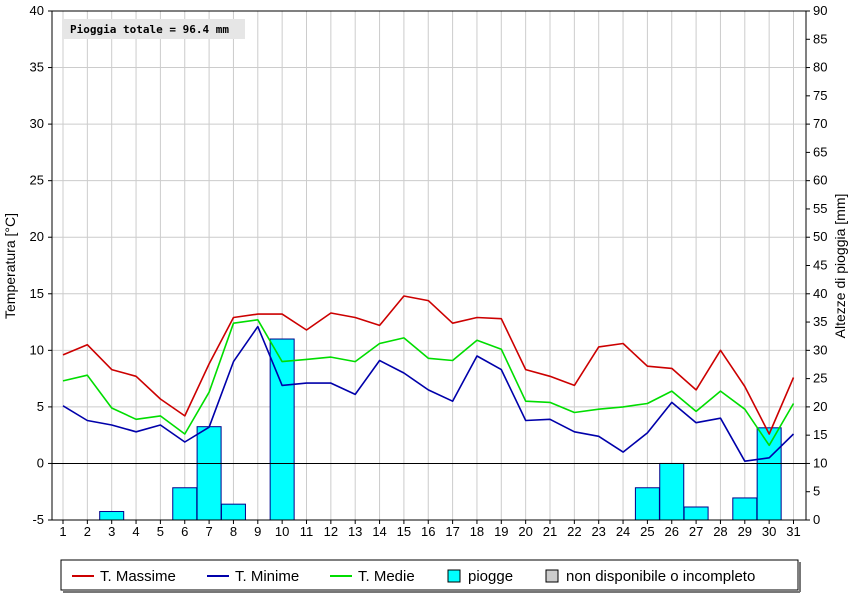  What do you see at coordinates (331, 531) in the screenshot?
I see `x-tick-label: 12` at bounding box center [331, 531].